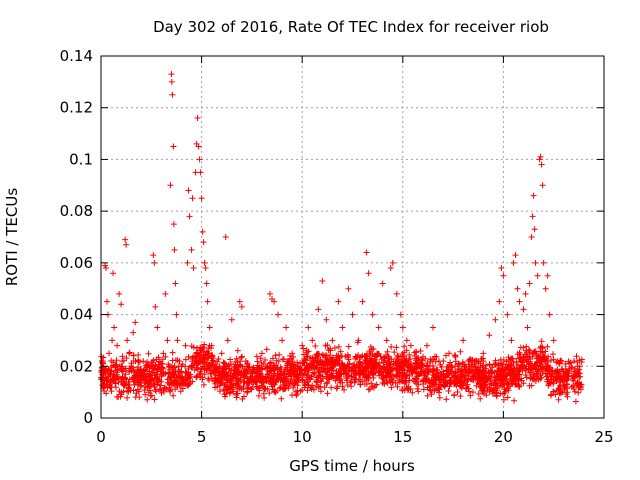 The image size is (640, 480). I want to click on y-tick-label: 0.04, so click(76, 315).